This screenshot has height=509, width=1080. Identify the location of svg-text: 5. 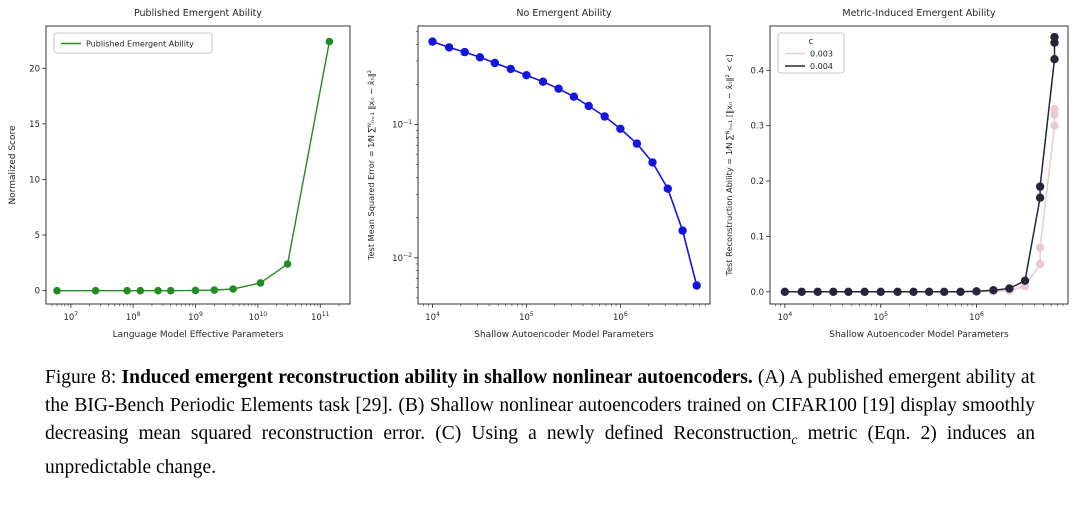
(37, 236).